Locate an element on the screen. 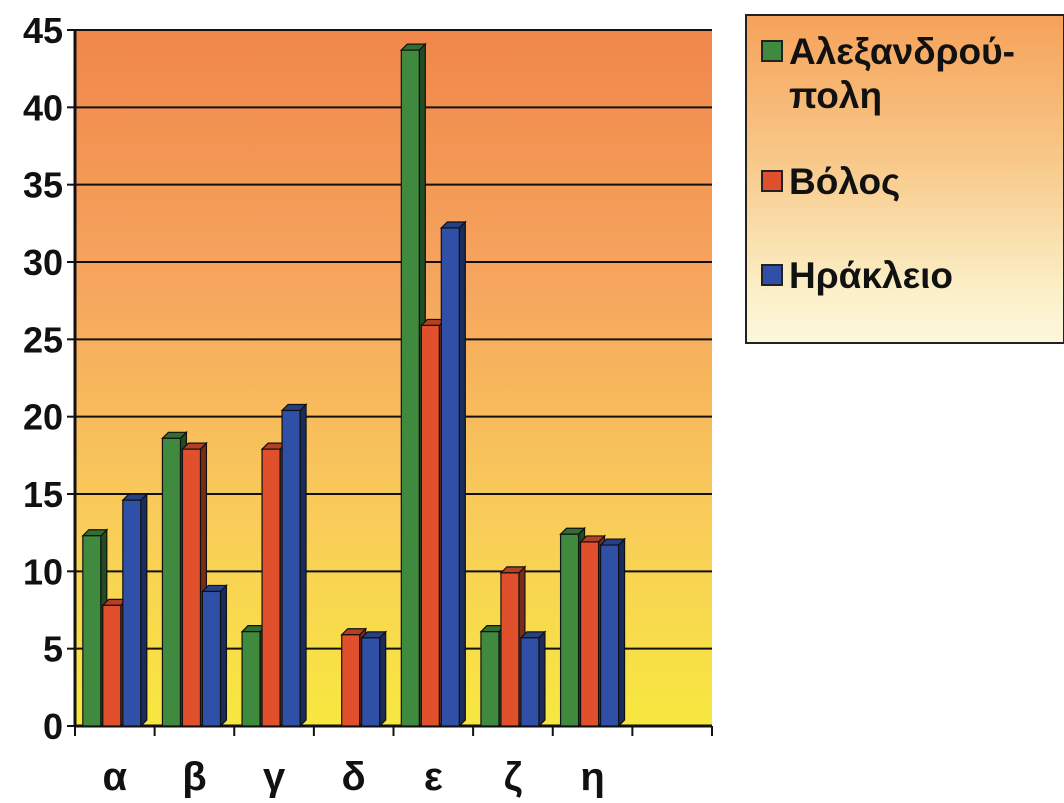  y-tick-label: 0 is located at coordinates (53, 726).